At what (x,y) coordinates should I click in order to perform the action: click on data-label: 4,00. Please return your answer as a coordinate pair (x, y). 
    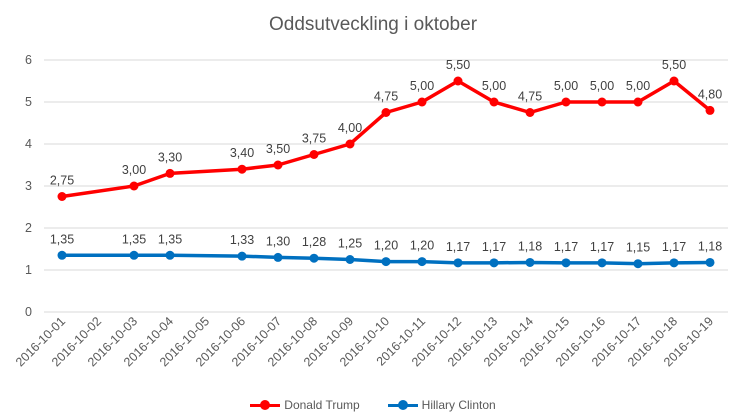
    Looking at the image, I should click on (350, 128).